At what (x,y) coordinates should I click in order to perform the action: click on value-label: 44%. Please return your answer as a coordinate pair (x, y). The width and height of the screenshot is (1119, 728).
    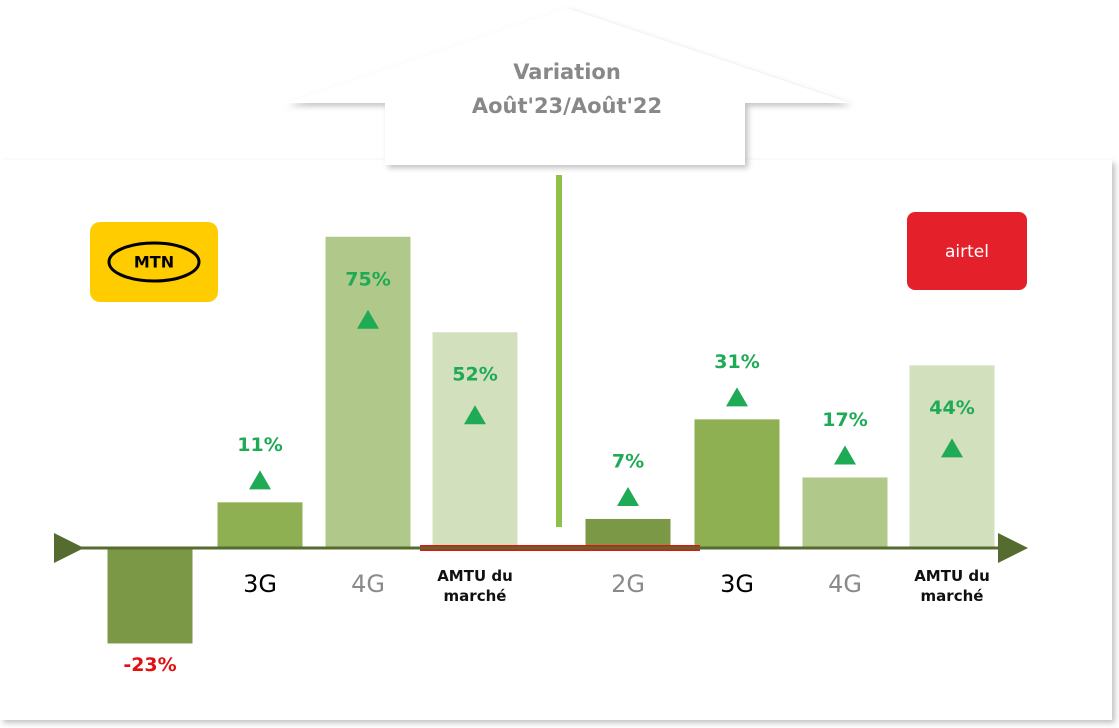
    Looking at the image, I should click on (951, 408).